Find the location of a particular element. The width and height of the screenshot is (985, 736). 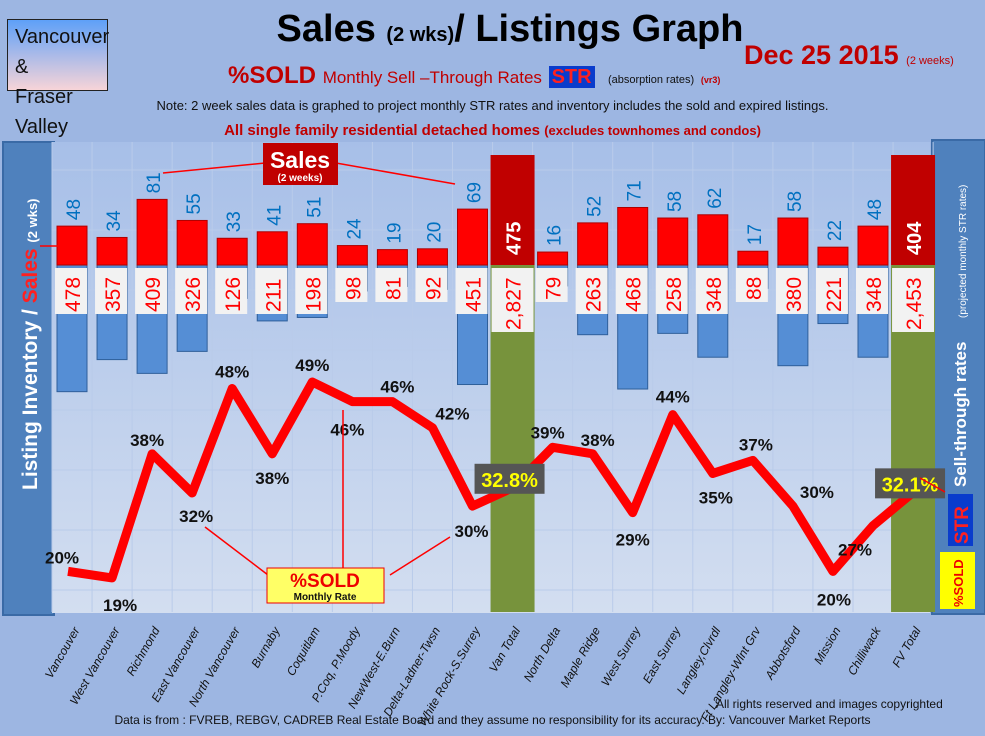

region-box: Vancouver & Fraser Valley is located at coordinates (58, 78).